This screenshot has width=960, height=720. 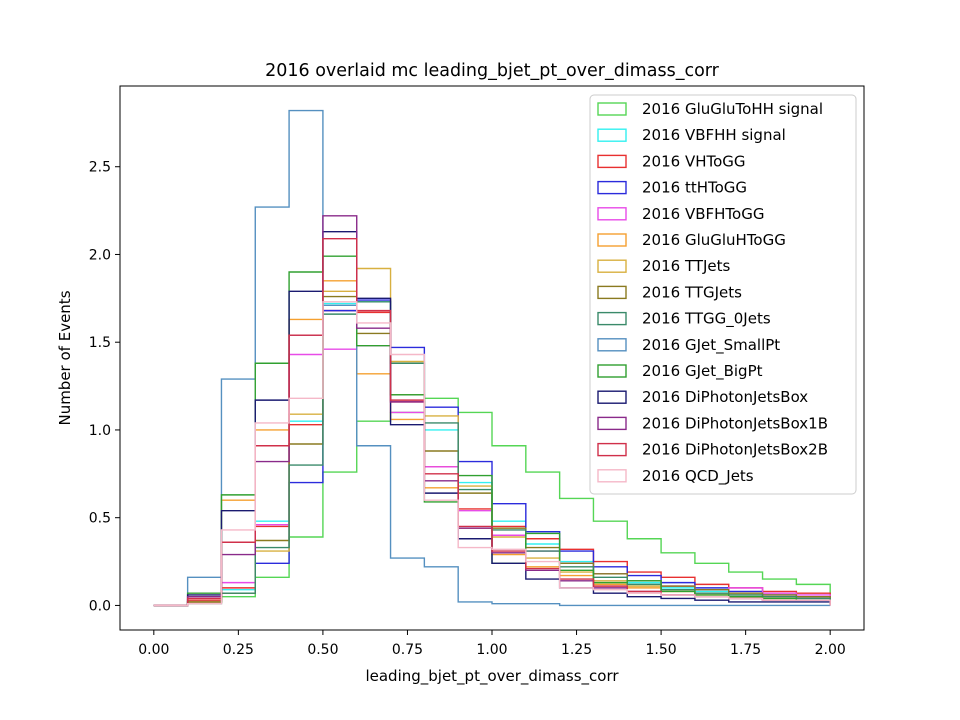 What do you see at coordinates (576, 650) in the screenshot?
I see `x-tick-label: 1.25` at bounding box center [576, 650].